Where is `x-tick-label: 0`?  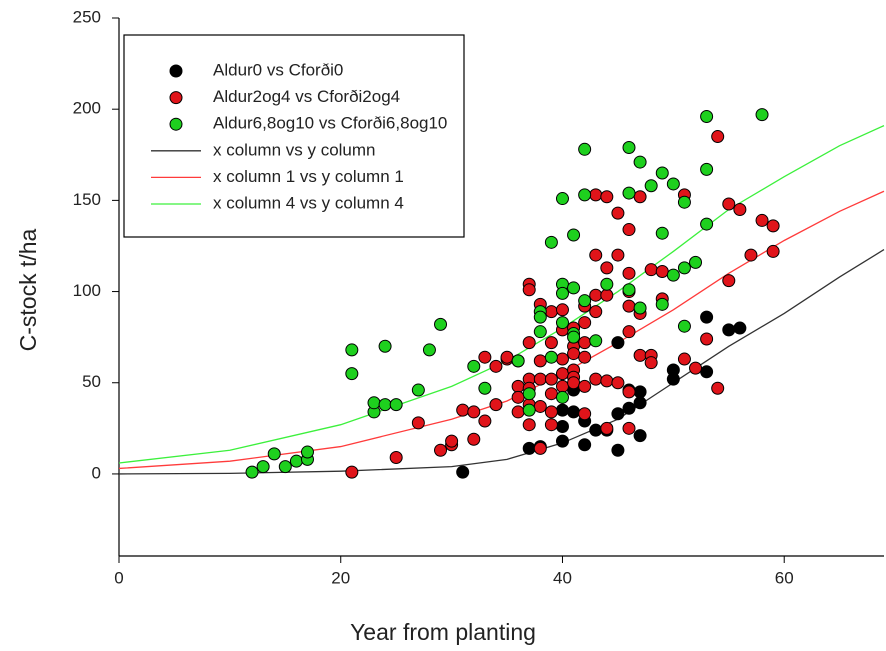
x-tick-label: 0 is located at coordinates (118, 577).